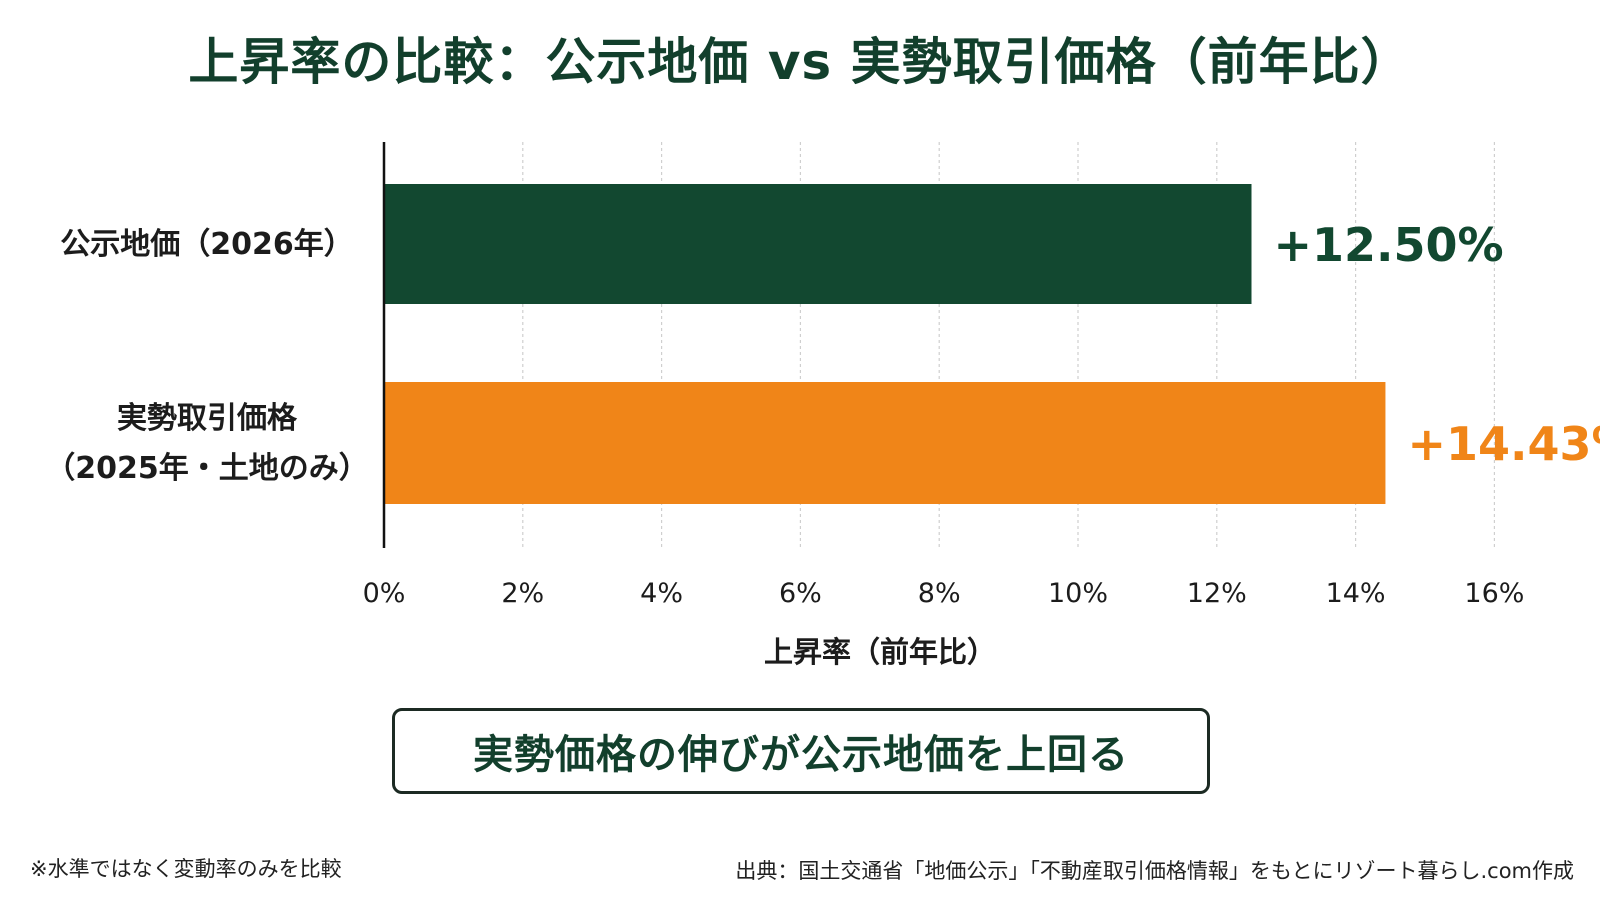  Describe the element at coordinates (880, 652) in the screenshot. I see `x-axis-label: 上昇率（前年比）` at that location.